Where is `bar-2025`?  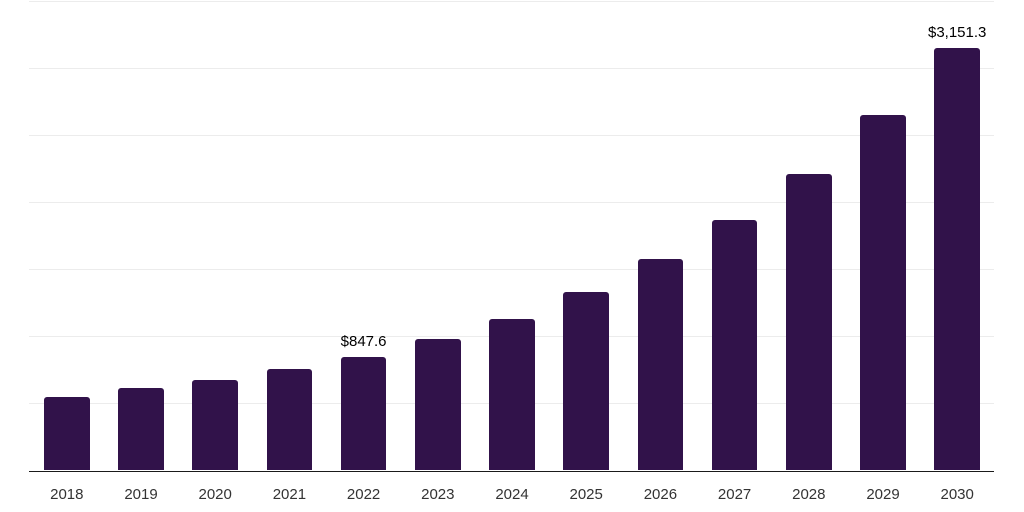 bar-2025 is located at coordinates (586, 381).